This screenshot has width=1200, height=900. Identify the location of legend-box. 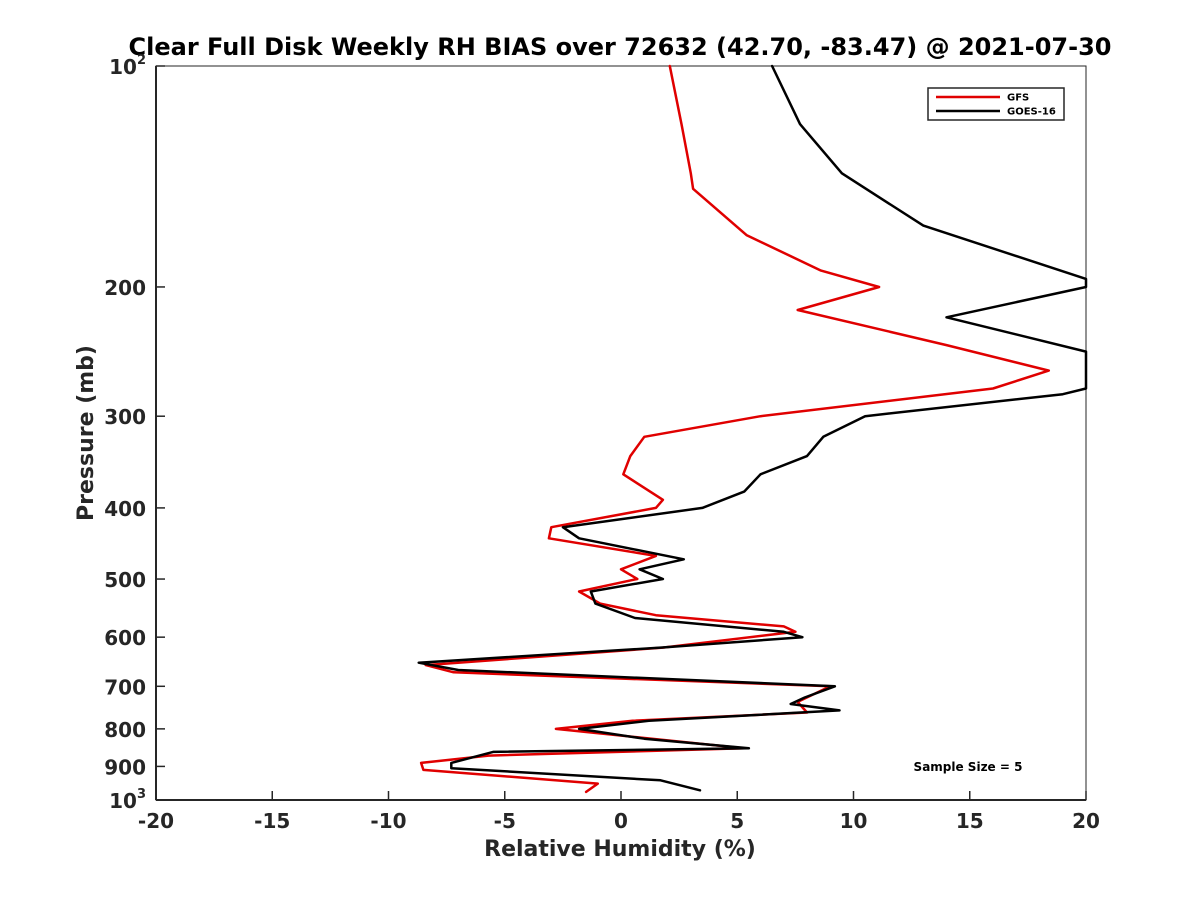
(996, 104).